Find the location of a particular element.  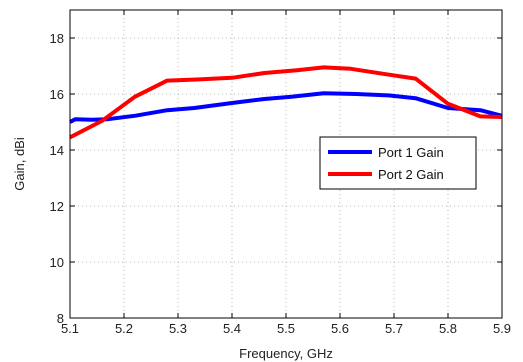

y-tick-label: 12 is located at coordinates (57, 206).